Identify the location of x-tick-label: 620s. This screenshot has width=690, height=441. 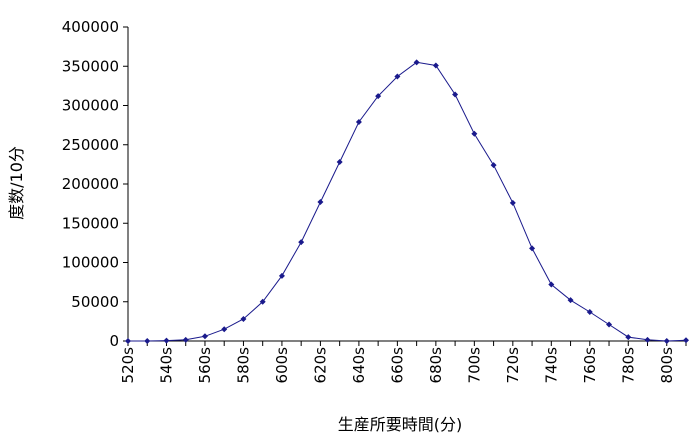
(320, 365).